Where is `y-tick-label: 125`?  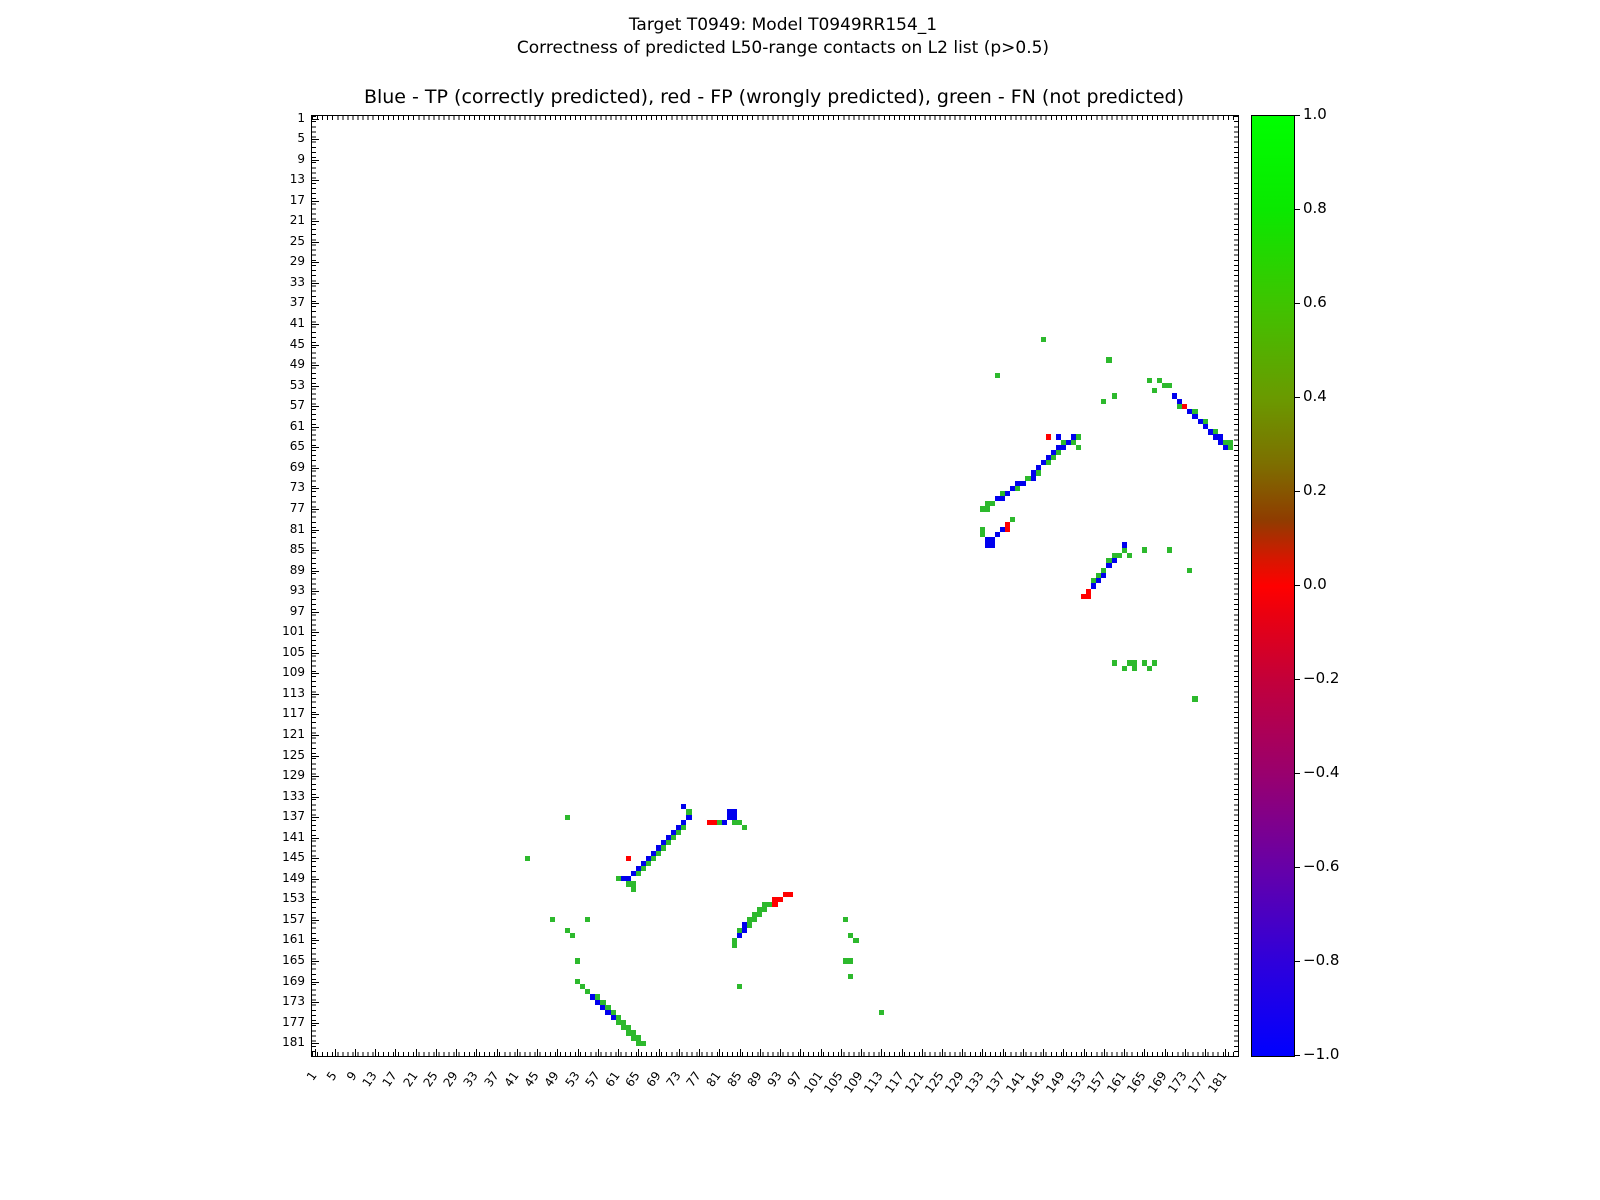
y-tick-label: 125 is located at coordinates (293, 754).